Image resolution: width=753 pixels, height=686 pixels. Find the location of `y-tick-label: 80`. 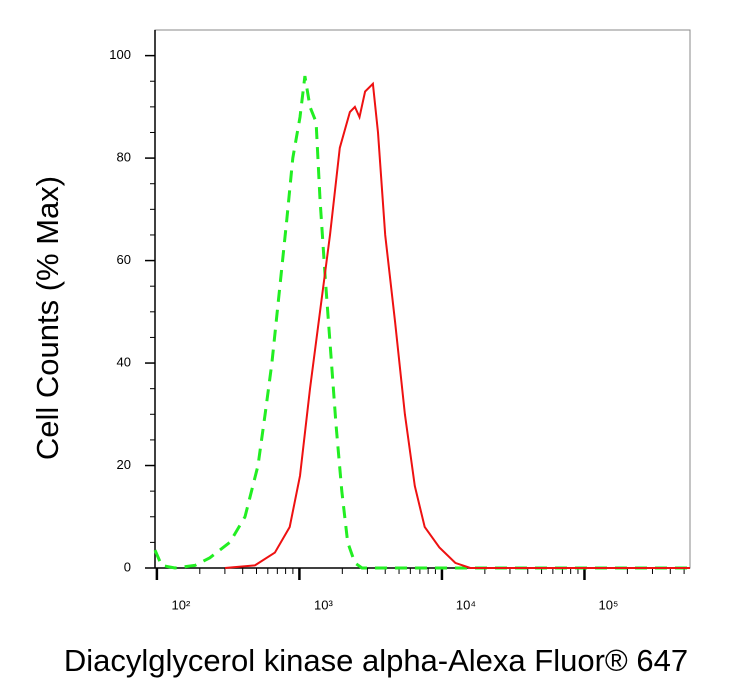

y-tick-label: 80 is located at coordinates (124, 157).